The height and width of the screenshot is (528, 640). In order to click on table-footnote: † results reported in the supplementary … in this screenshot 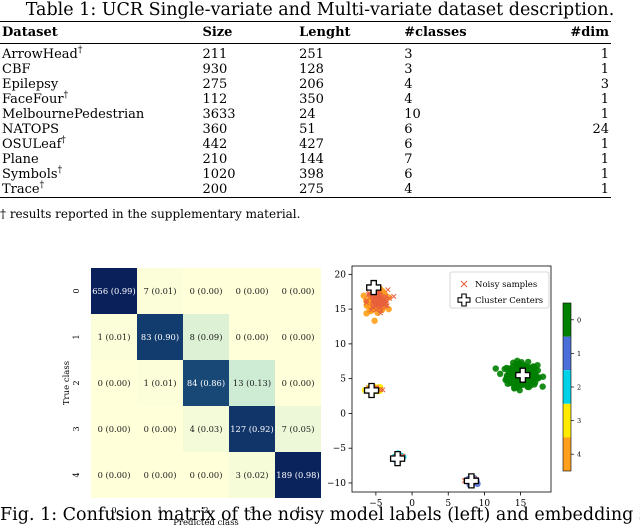, I will do `click(150, 214)`.